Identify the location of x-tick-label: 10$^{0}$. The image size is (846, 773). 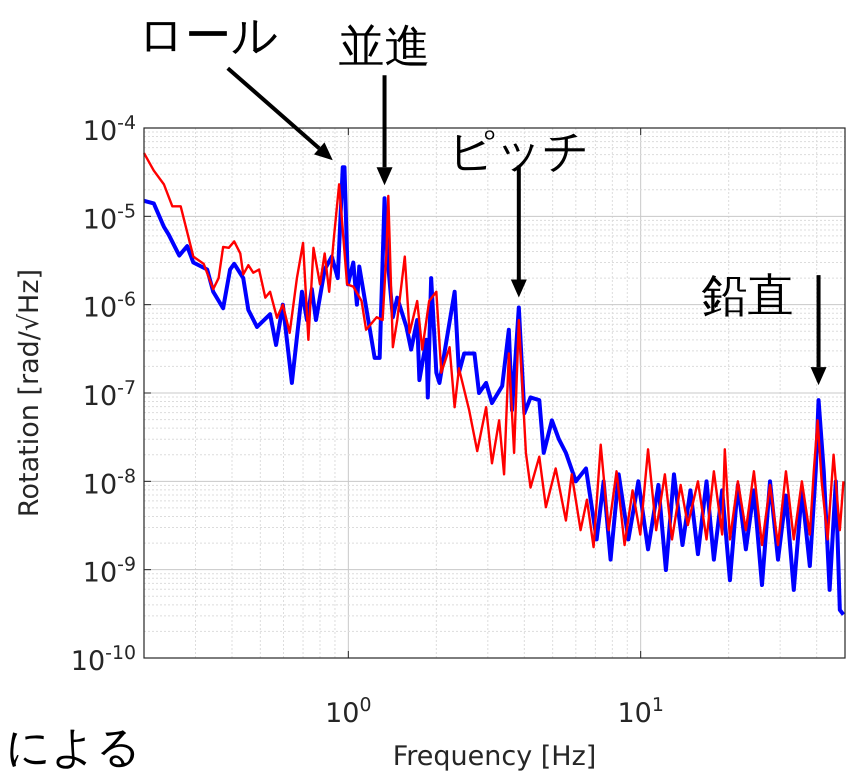
(348, 711).